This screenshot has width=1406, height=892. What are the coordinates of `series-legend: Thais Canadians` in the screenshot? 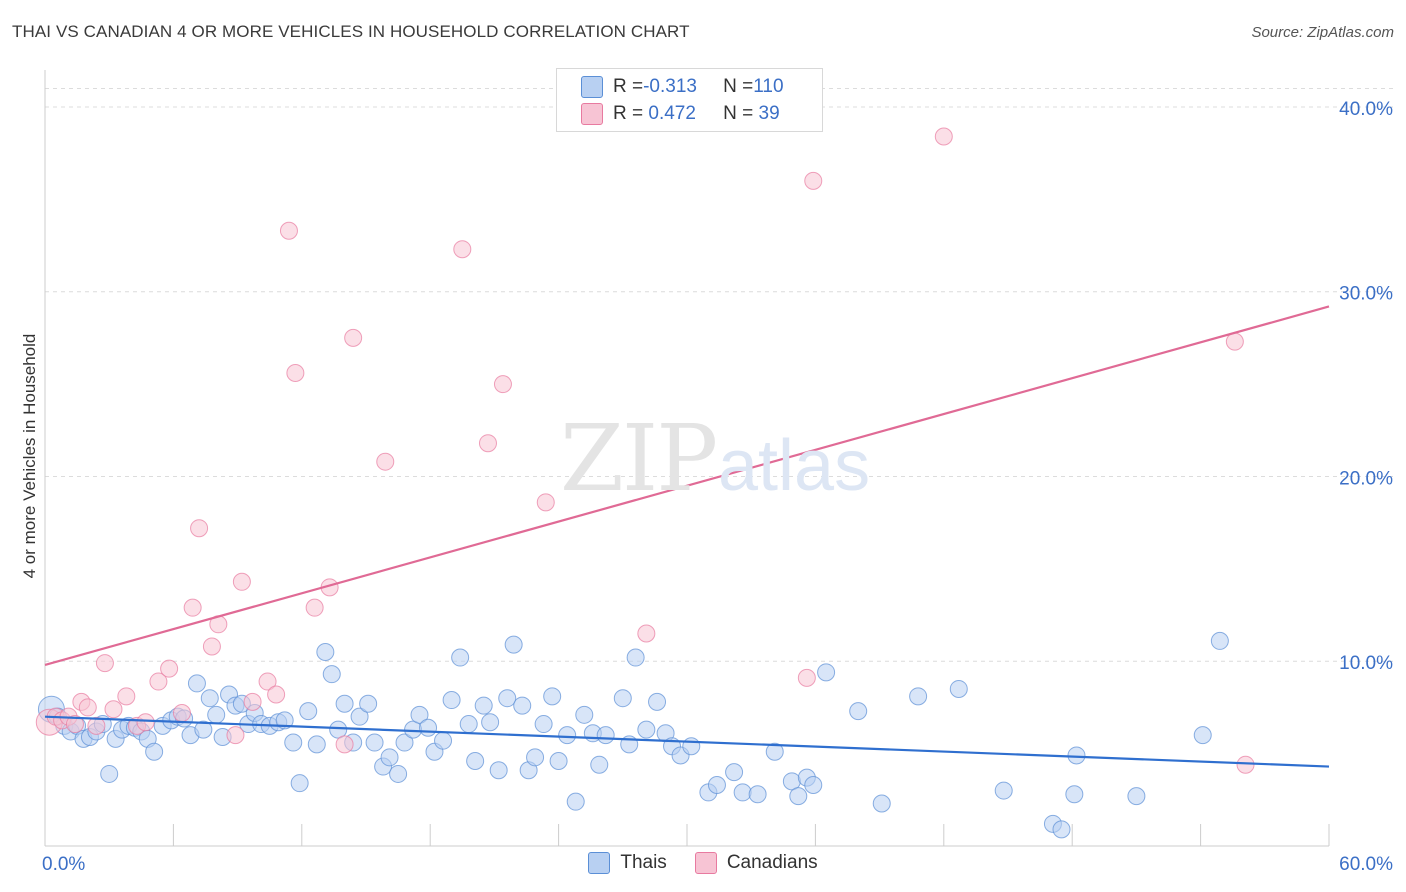 It's located at (703, 863).